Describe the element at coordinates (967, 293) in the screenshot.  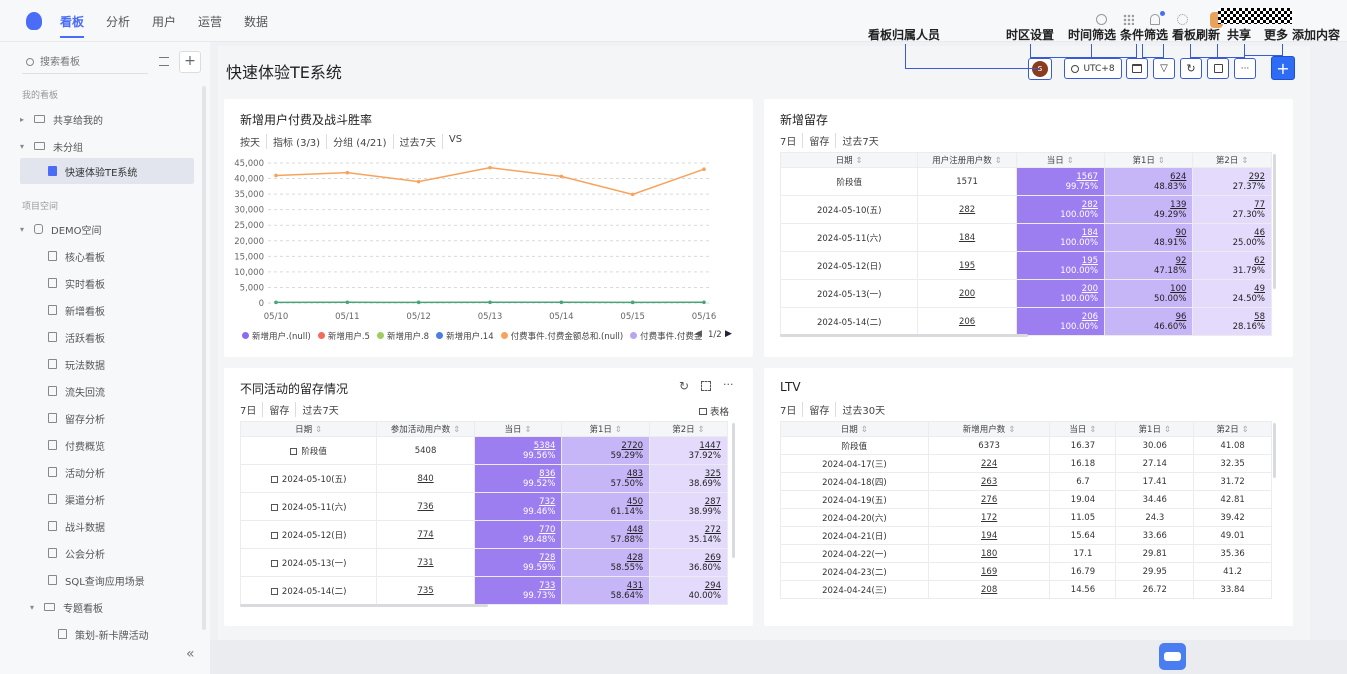
I see `count-cell: 200` at that location.